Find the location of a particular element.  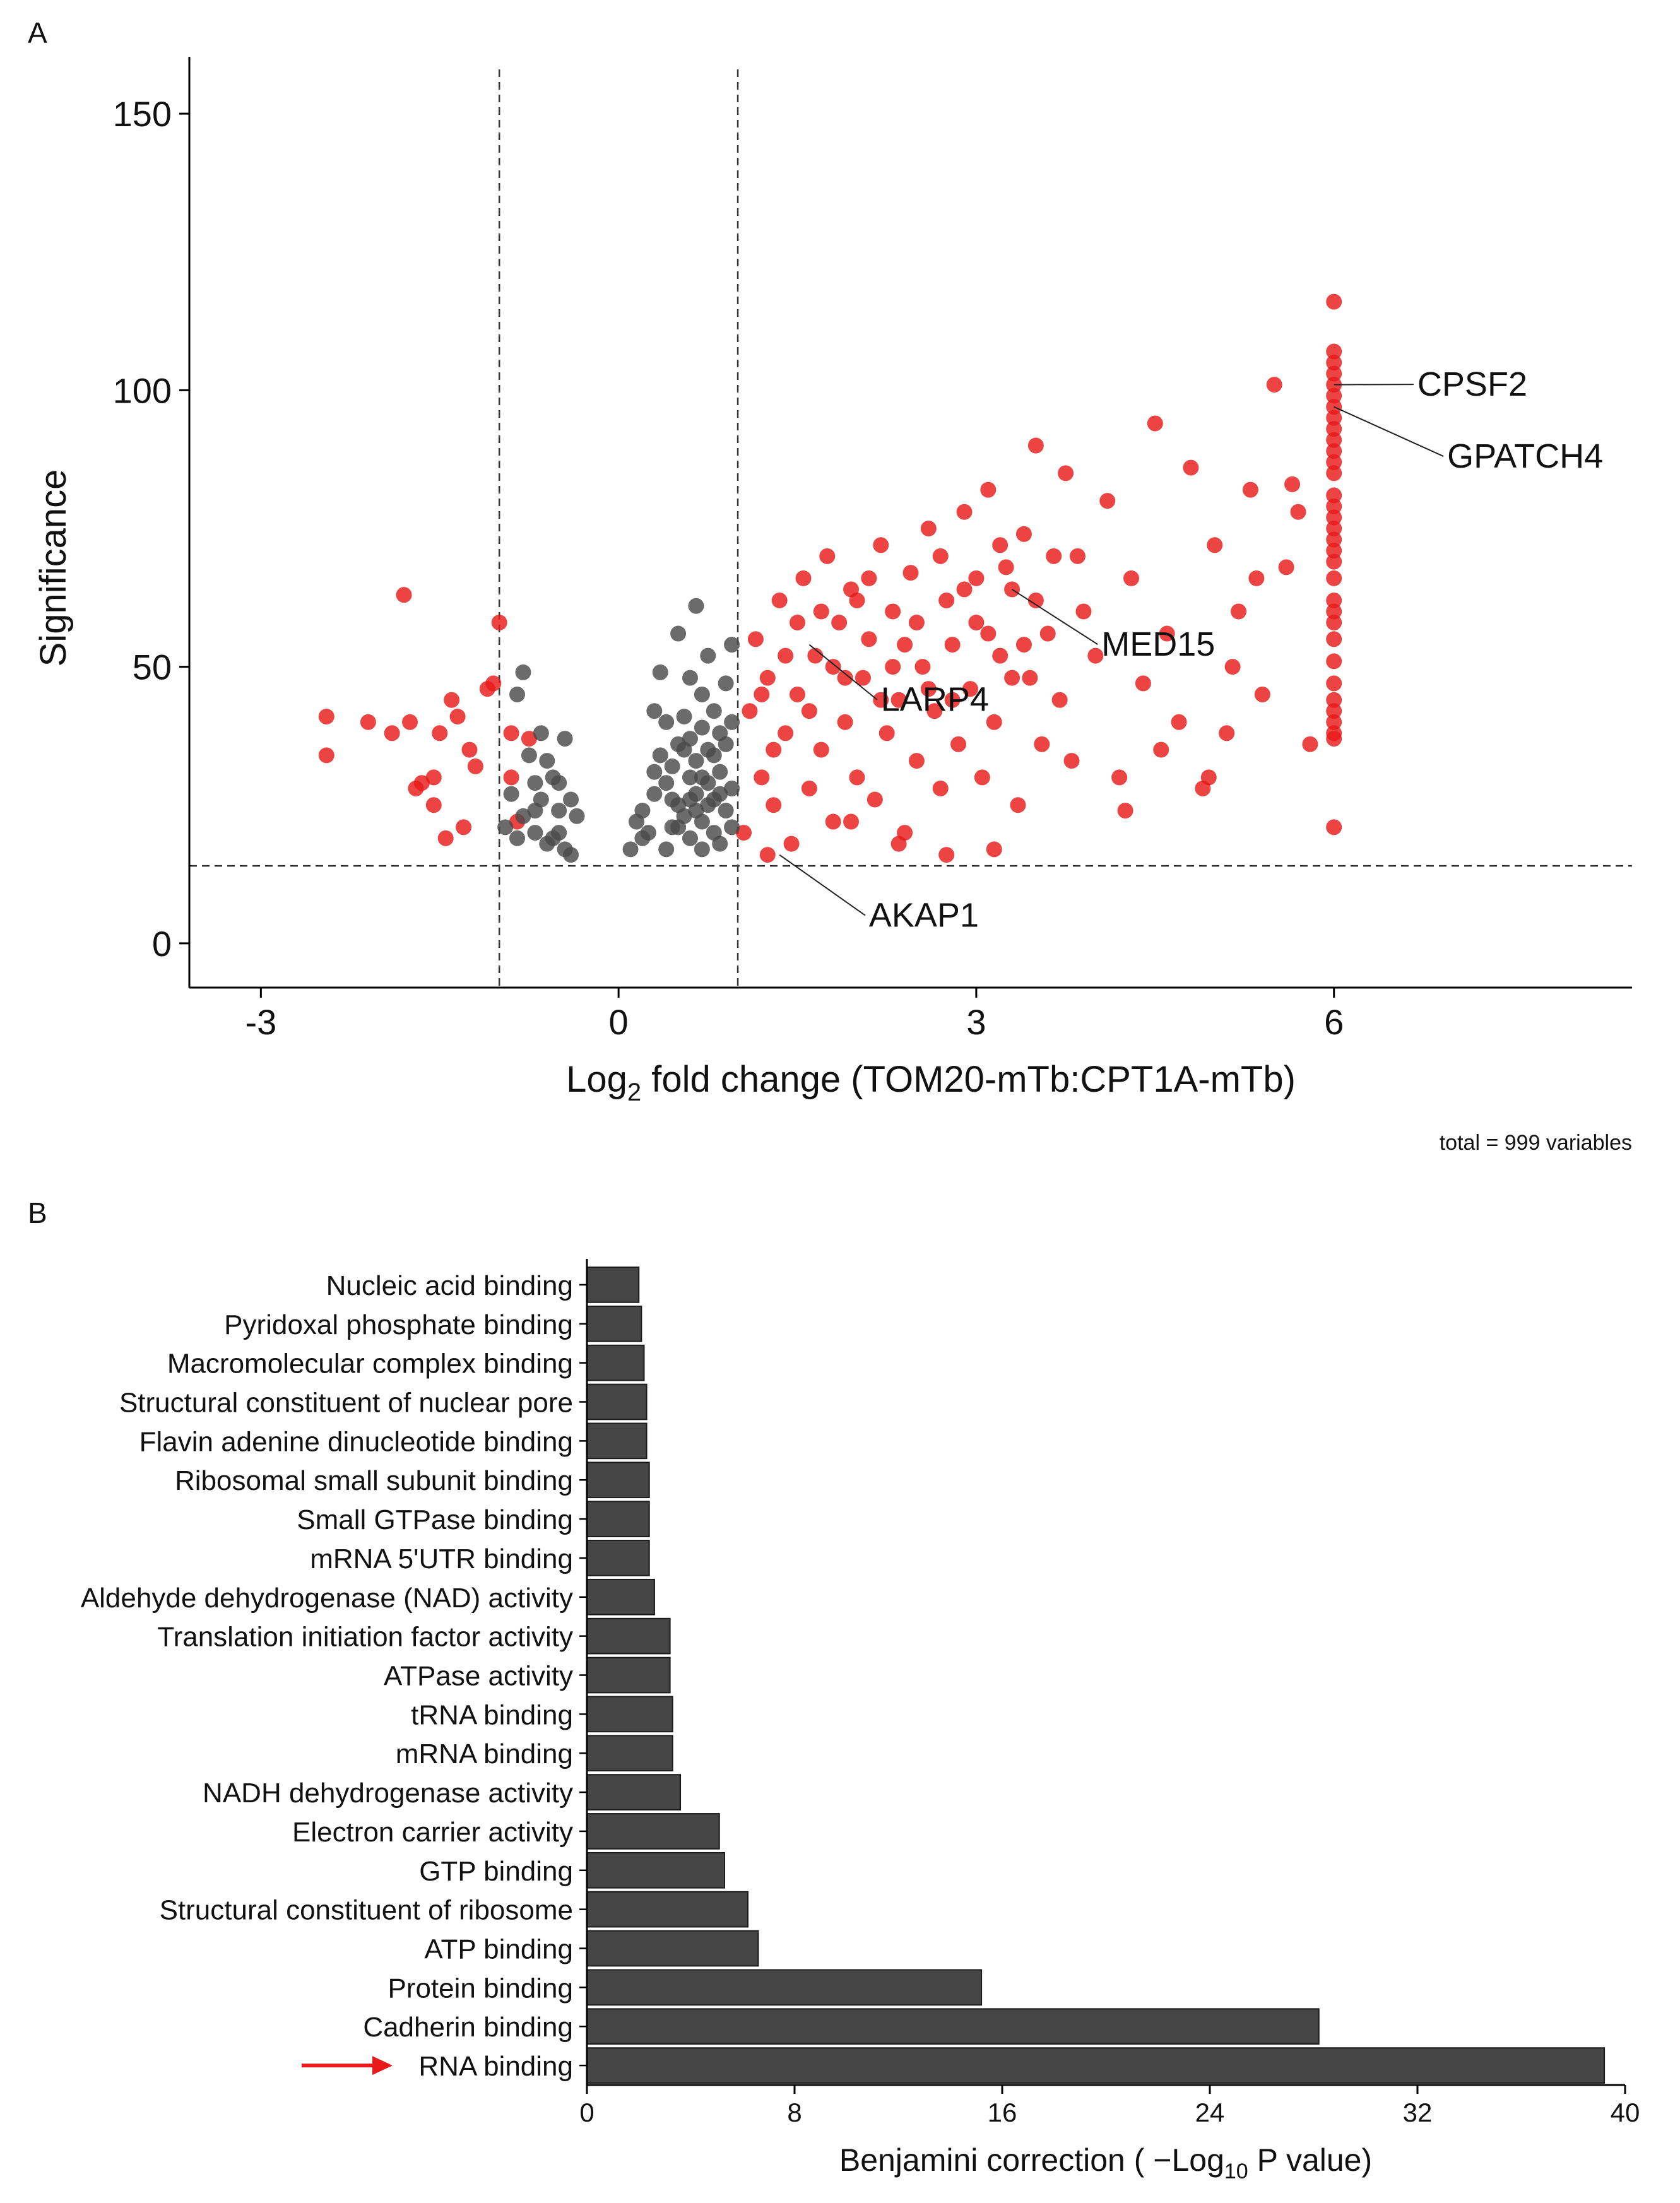

category-label-15: GTP binding is located at coordinates (496, 1872).